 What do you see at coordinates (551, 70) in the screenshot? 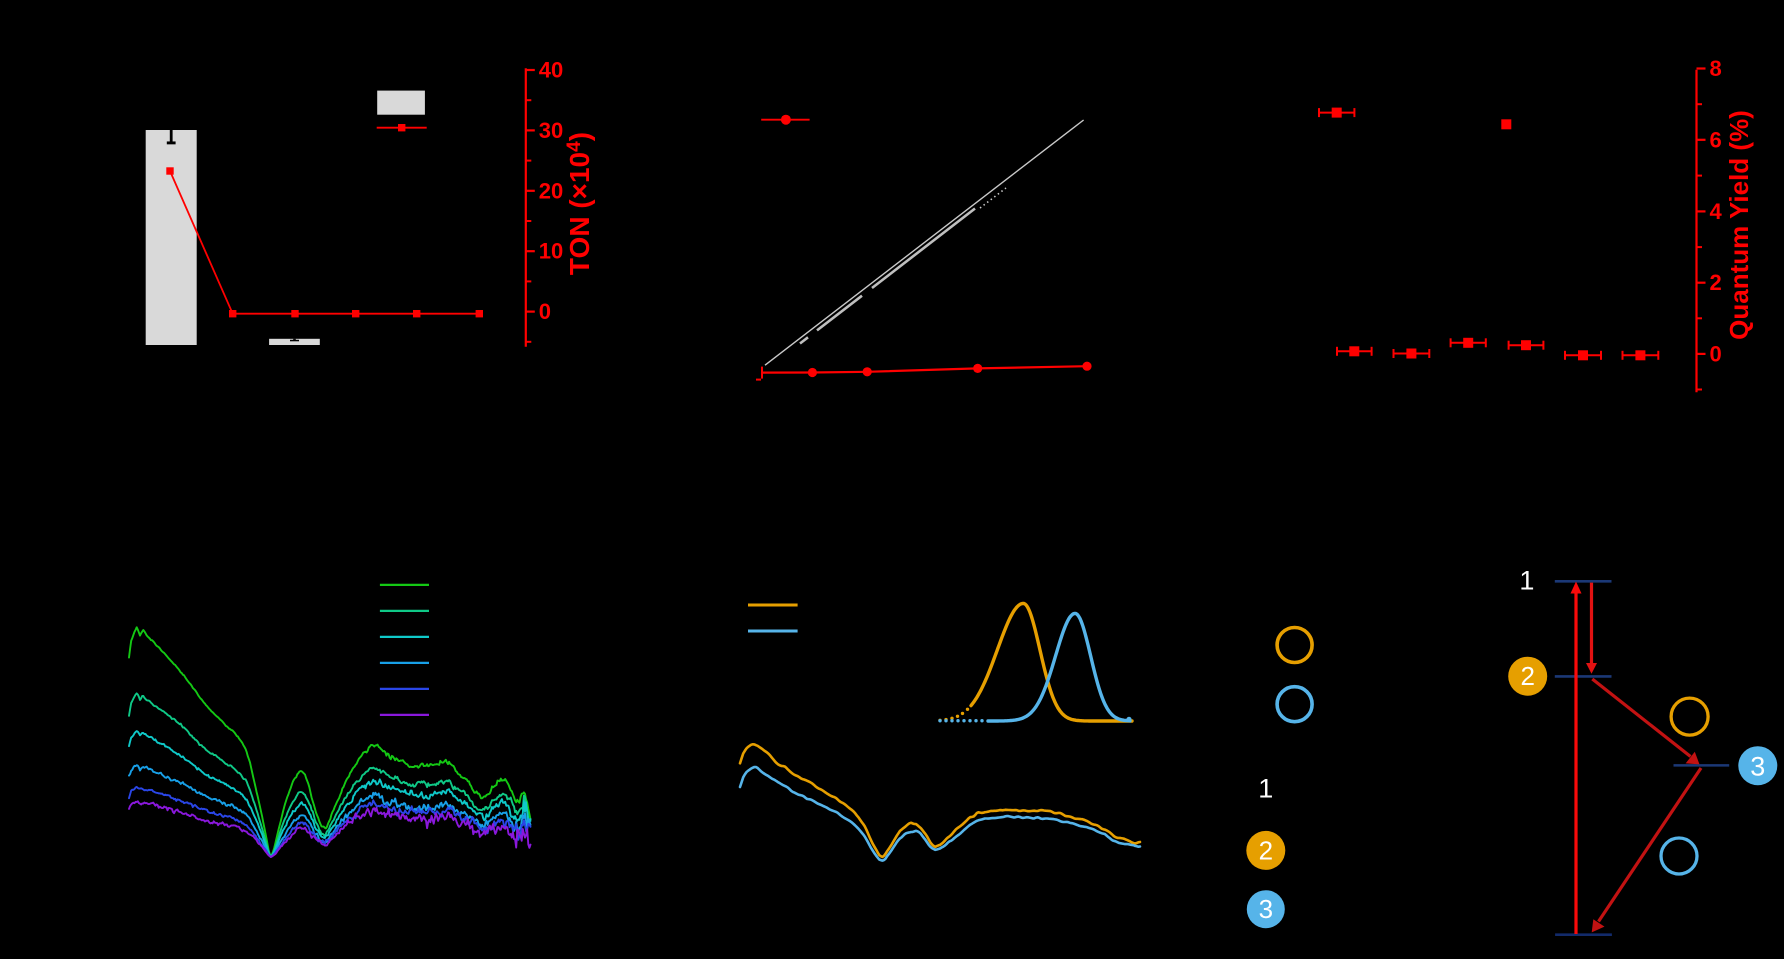
I see `svg-text: 40` at bounding box center [551, 70].